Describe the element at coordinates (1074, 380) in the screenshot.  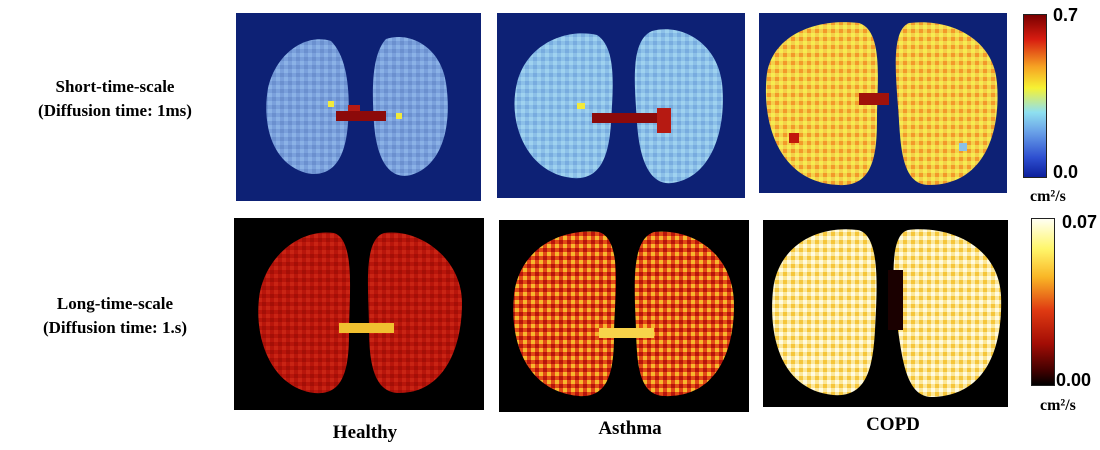
I see `long-colorbar-min: 0.00` at that location.